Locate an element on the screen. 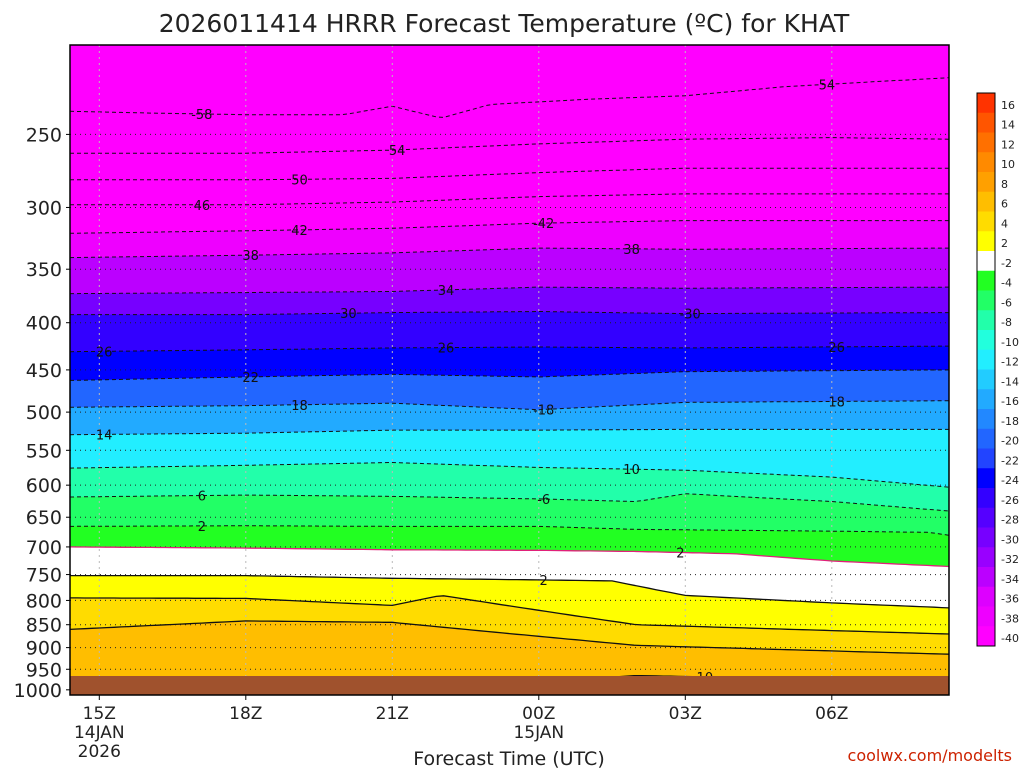  contour-label: 2 is located at coordinates (202, 527).